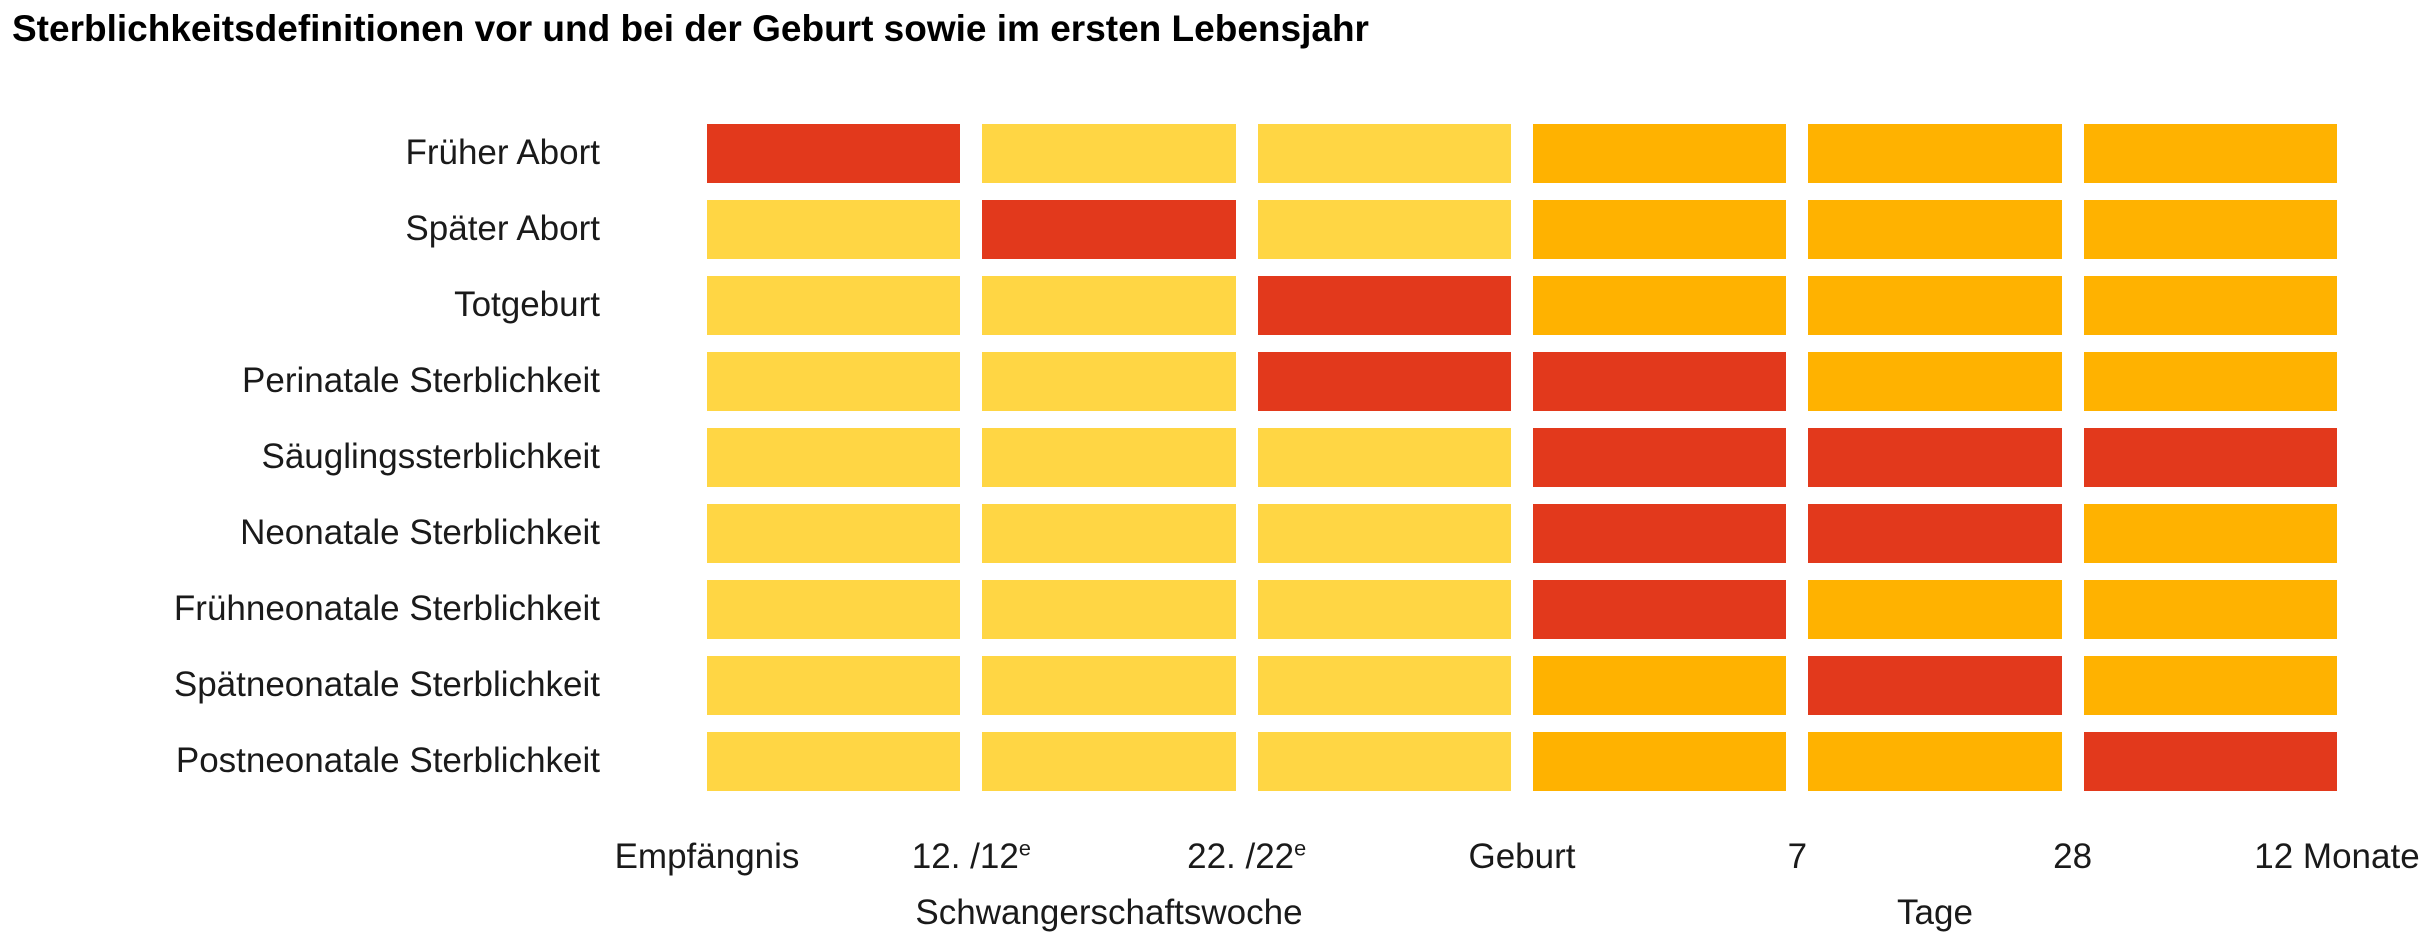 This screenshot has height=946, width=2435. What do you see at coordinates (1522, 856) in the screenshot?
I see `x-axis-boundary-label: Geburt` at bounding box center [1522, 856].